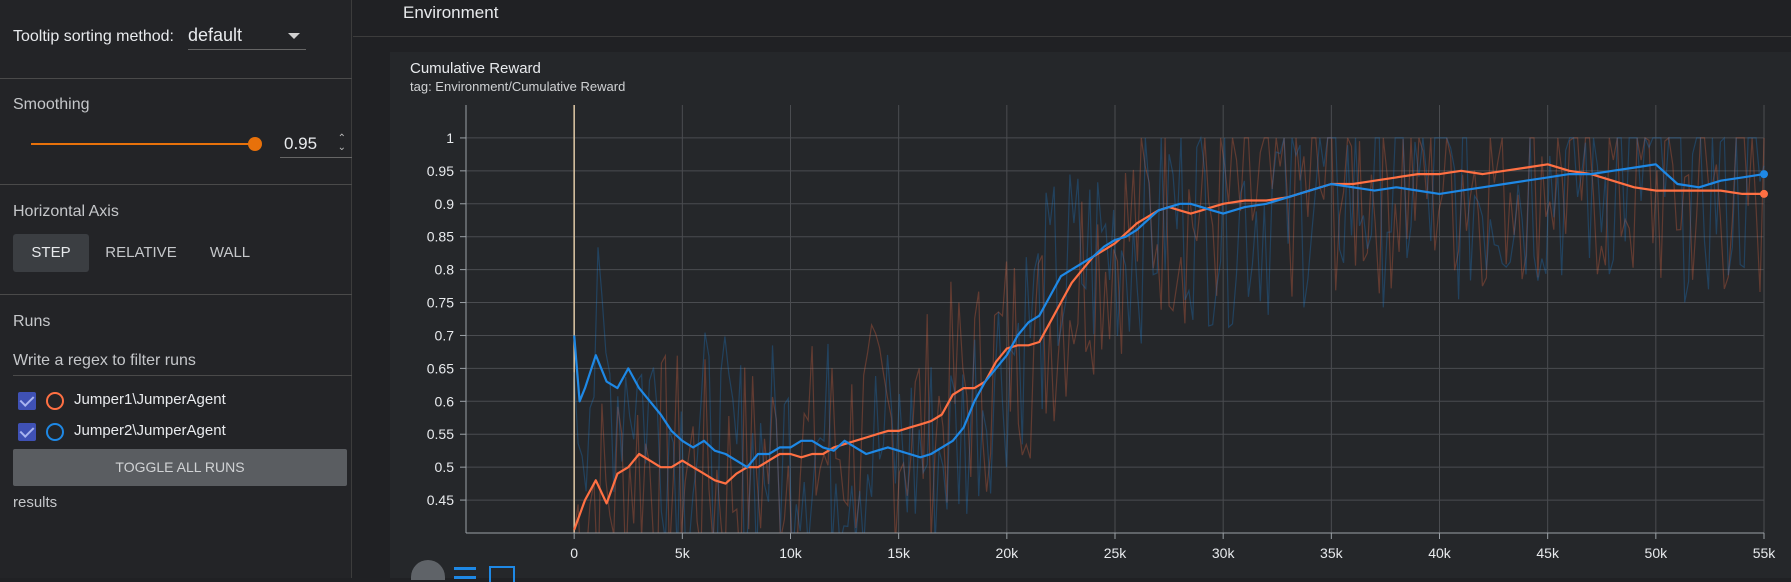  I want to click on horizontal-axis-label: Horizontal Axis, so click(66, 211).